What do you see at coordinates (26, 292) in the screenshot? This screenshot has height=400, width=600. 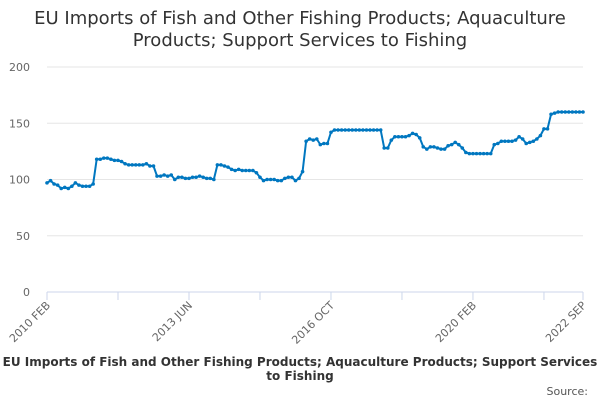 I see `y-tick-label: 0` at bounding box center [26, 292].